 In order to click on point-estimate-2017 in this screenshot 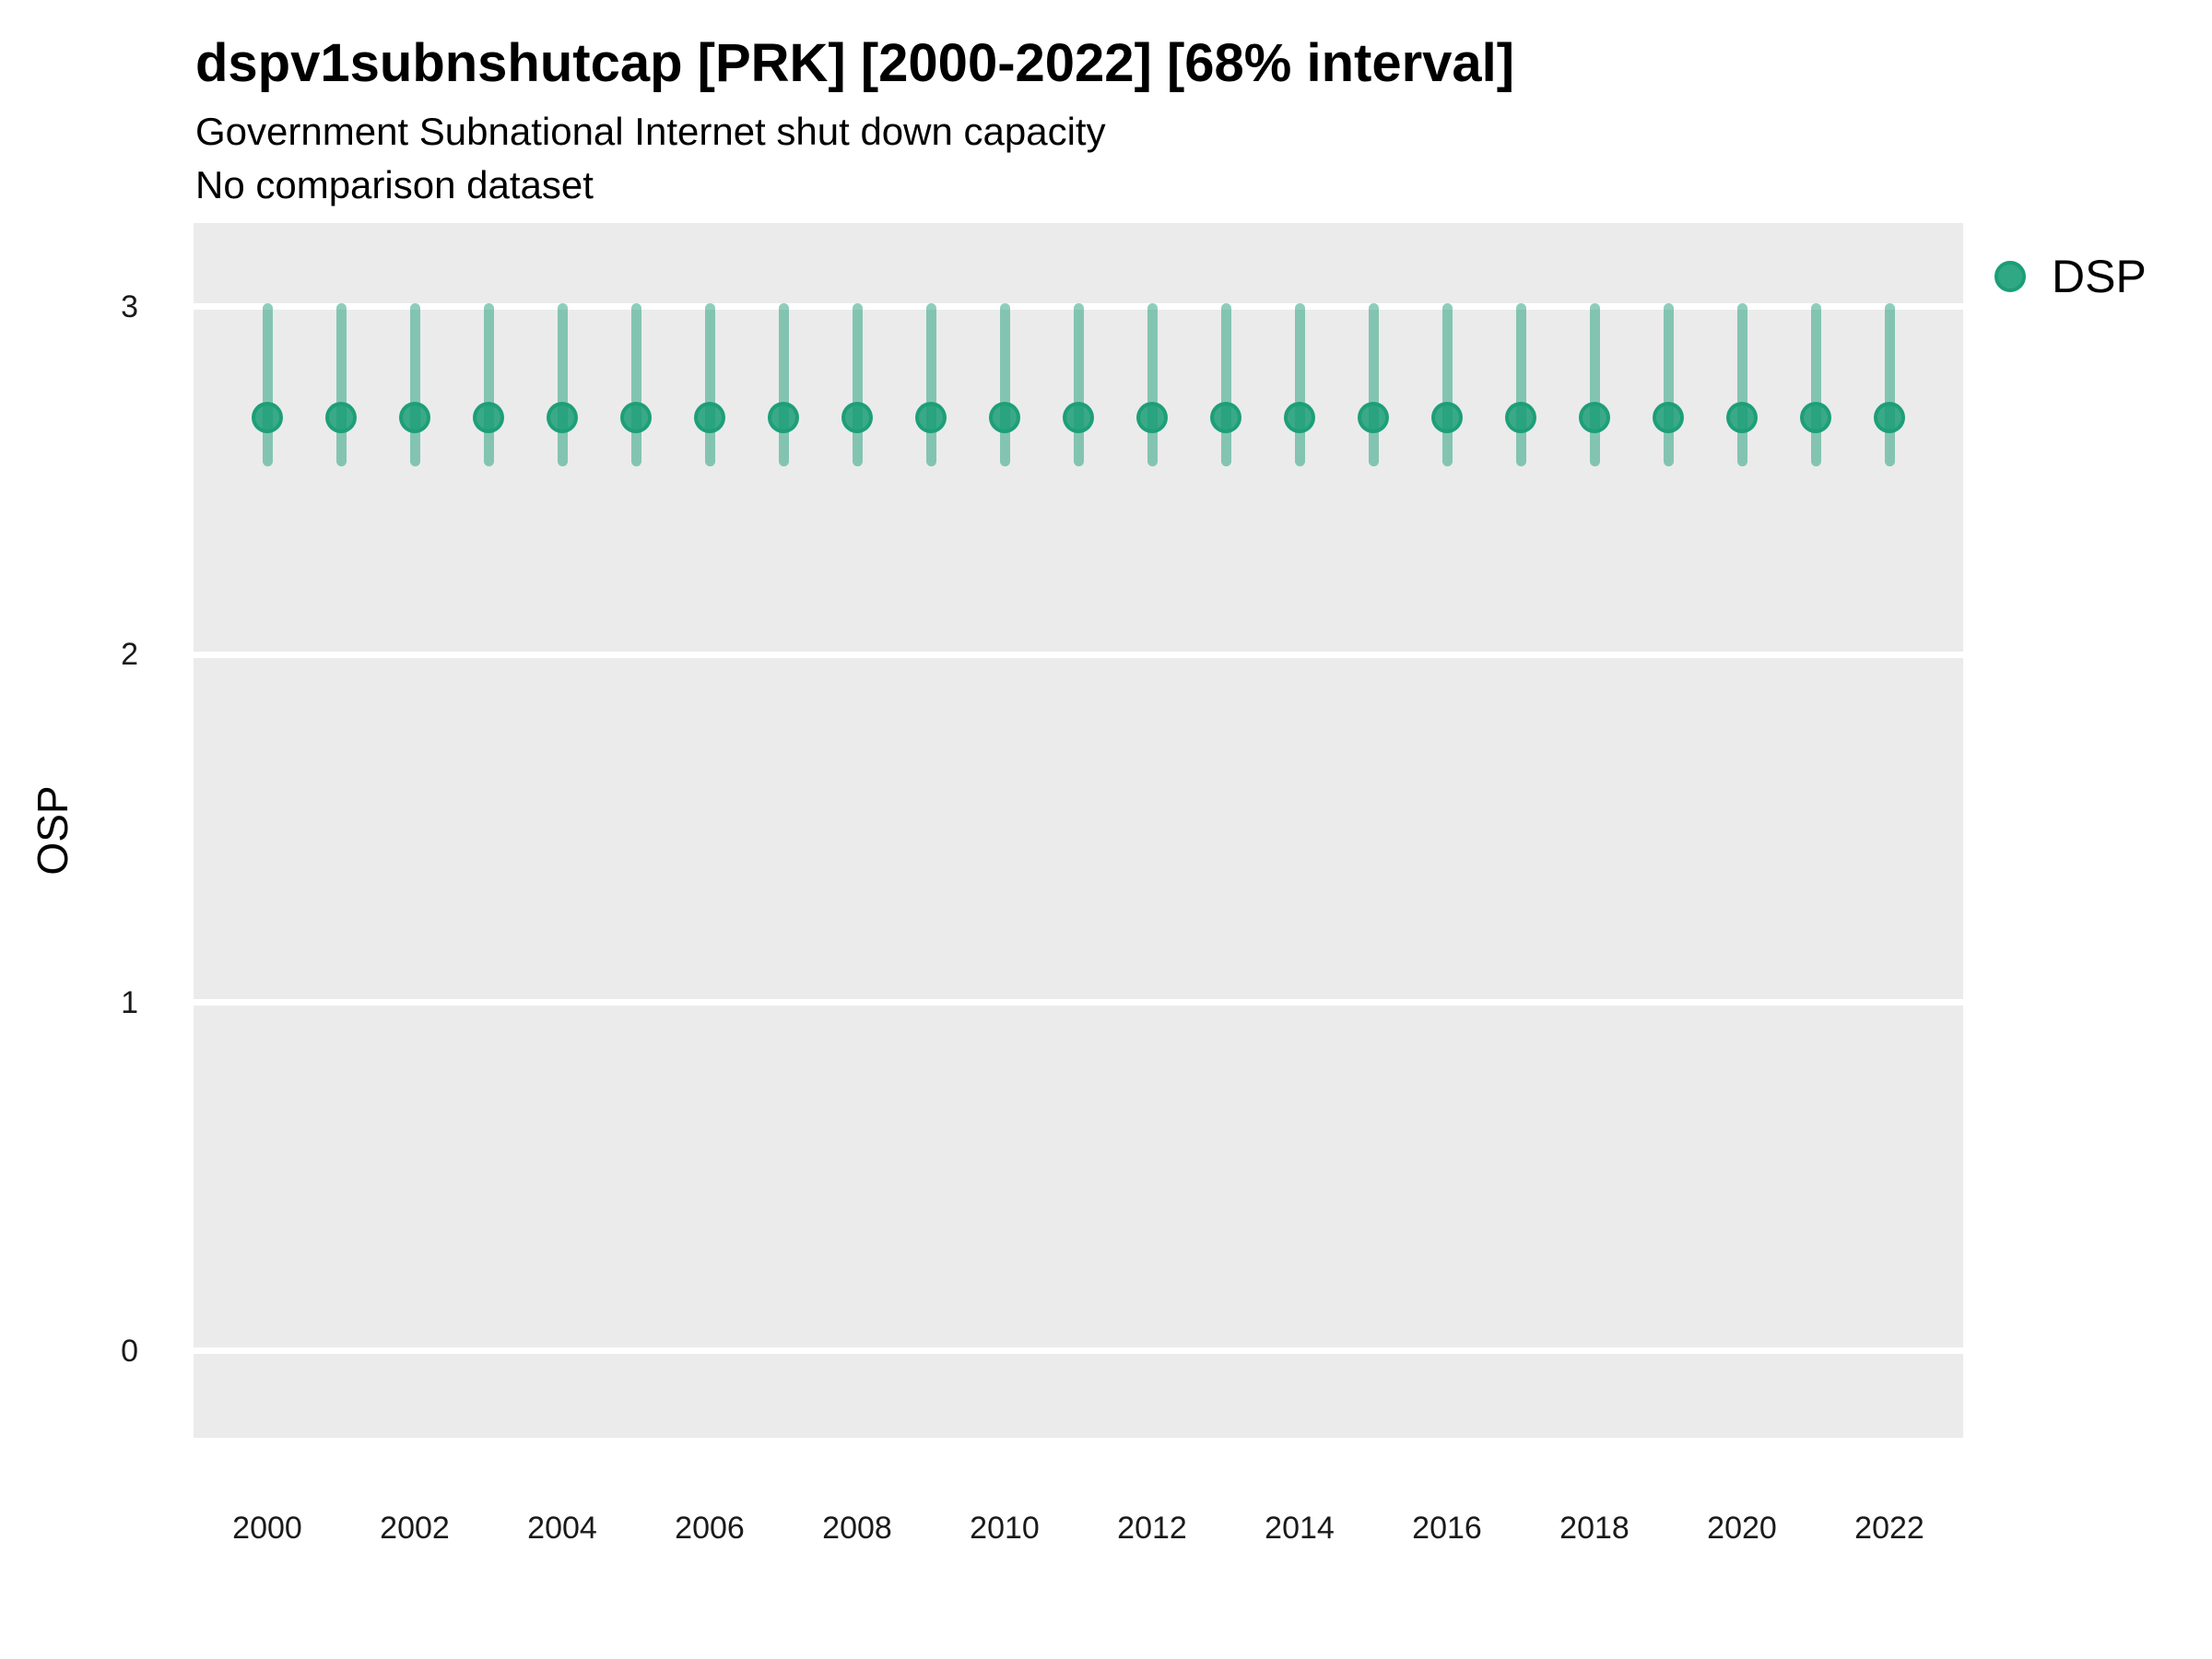, I will do `click(1520, 418)`.